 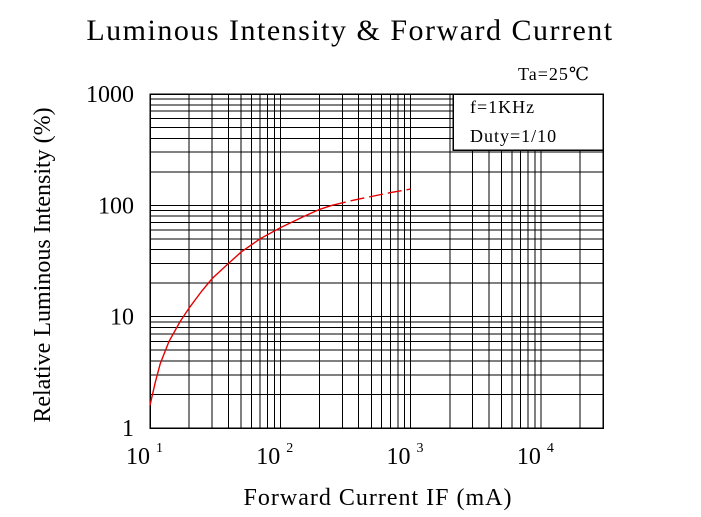 What do you see at coordinates (289, 448) in the screenshot?
I see `x-tick-exponent: 2` at bounding box center [289, 448].